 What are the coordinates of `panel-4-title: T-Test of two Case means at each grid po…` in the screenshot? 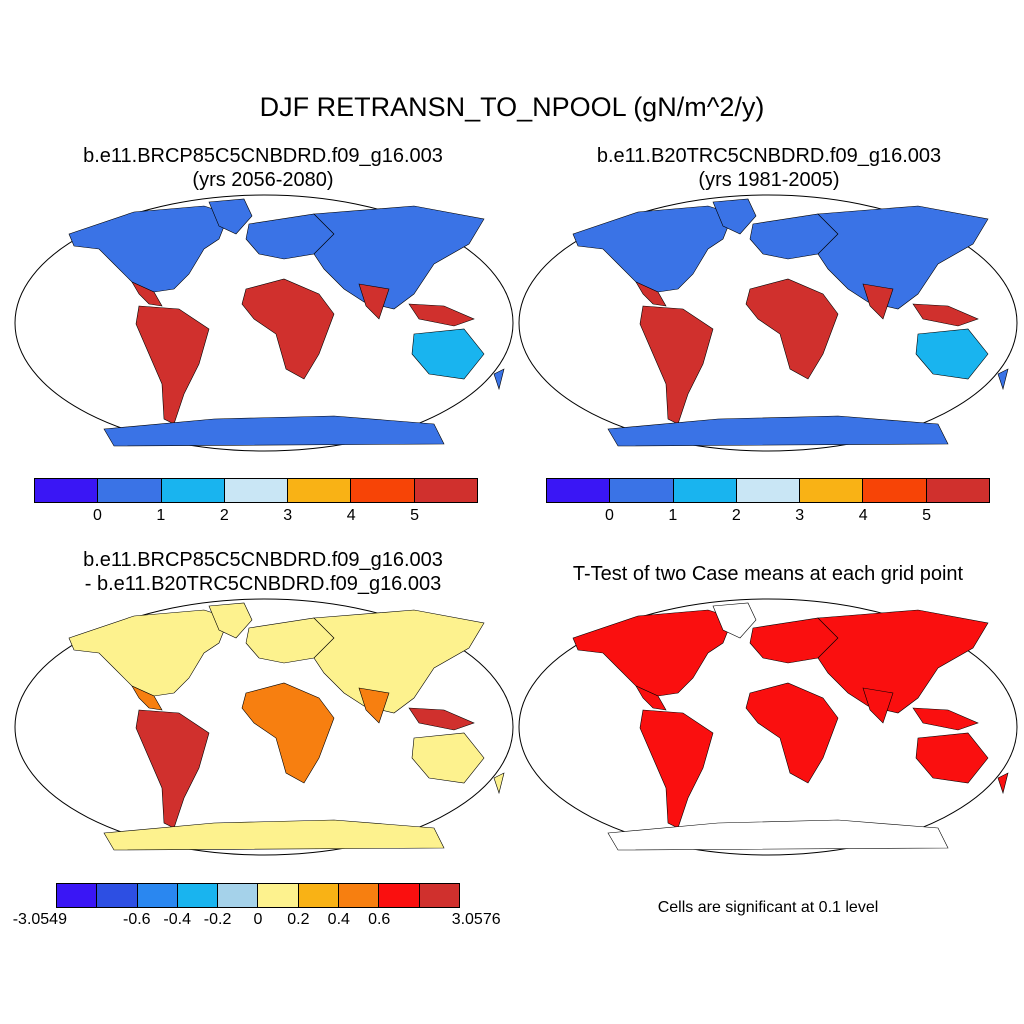 It's located at (768, 574).